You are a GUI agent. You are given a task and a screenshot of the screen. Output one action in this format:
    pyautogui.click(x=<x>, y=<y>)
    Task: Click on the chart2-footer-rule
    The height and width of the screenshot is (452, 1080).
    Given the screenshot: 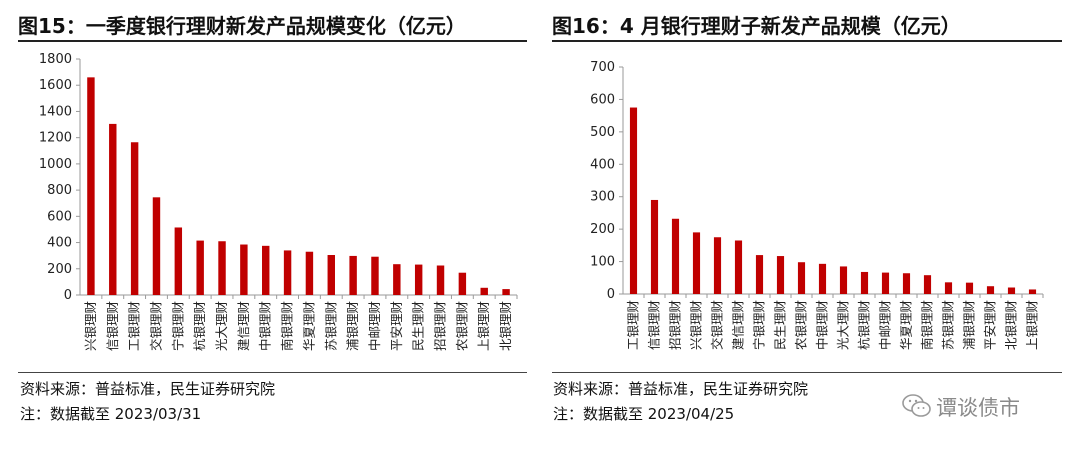 What is the action you would take?
    pyautogui.click(x=807, y=372)
    